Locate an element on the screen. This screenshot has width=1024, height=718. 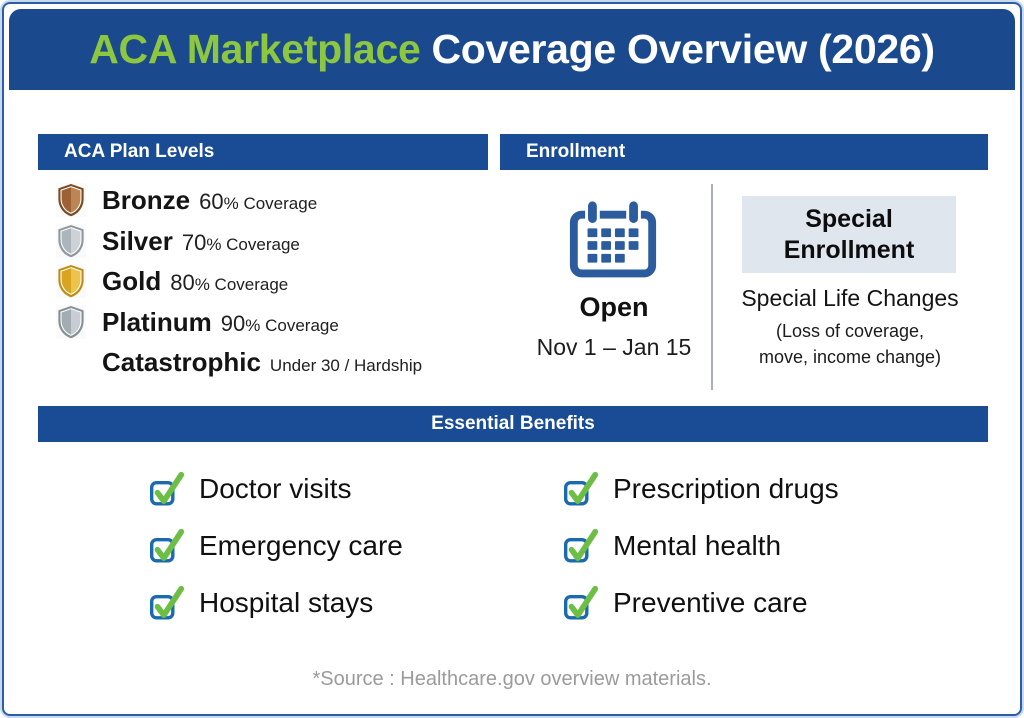
benefit-item: Hospital stays is located at coordinates (275, 602).